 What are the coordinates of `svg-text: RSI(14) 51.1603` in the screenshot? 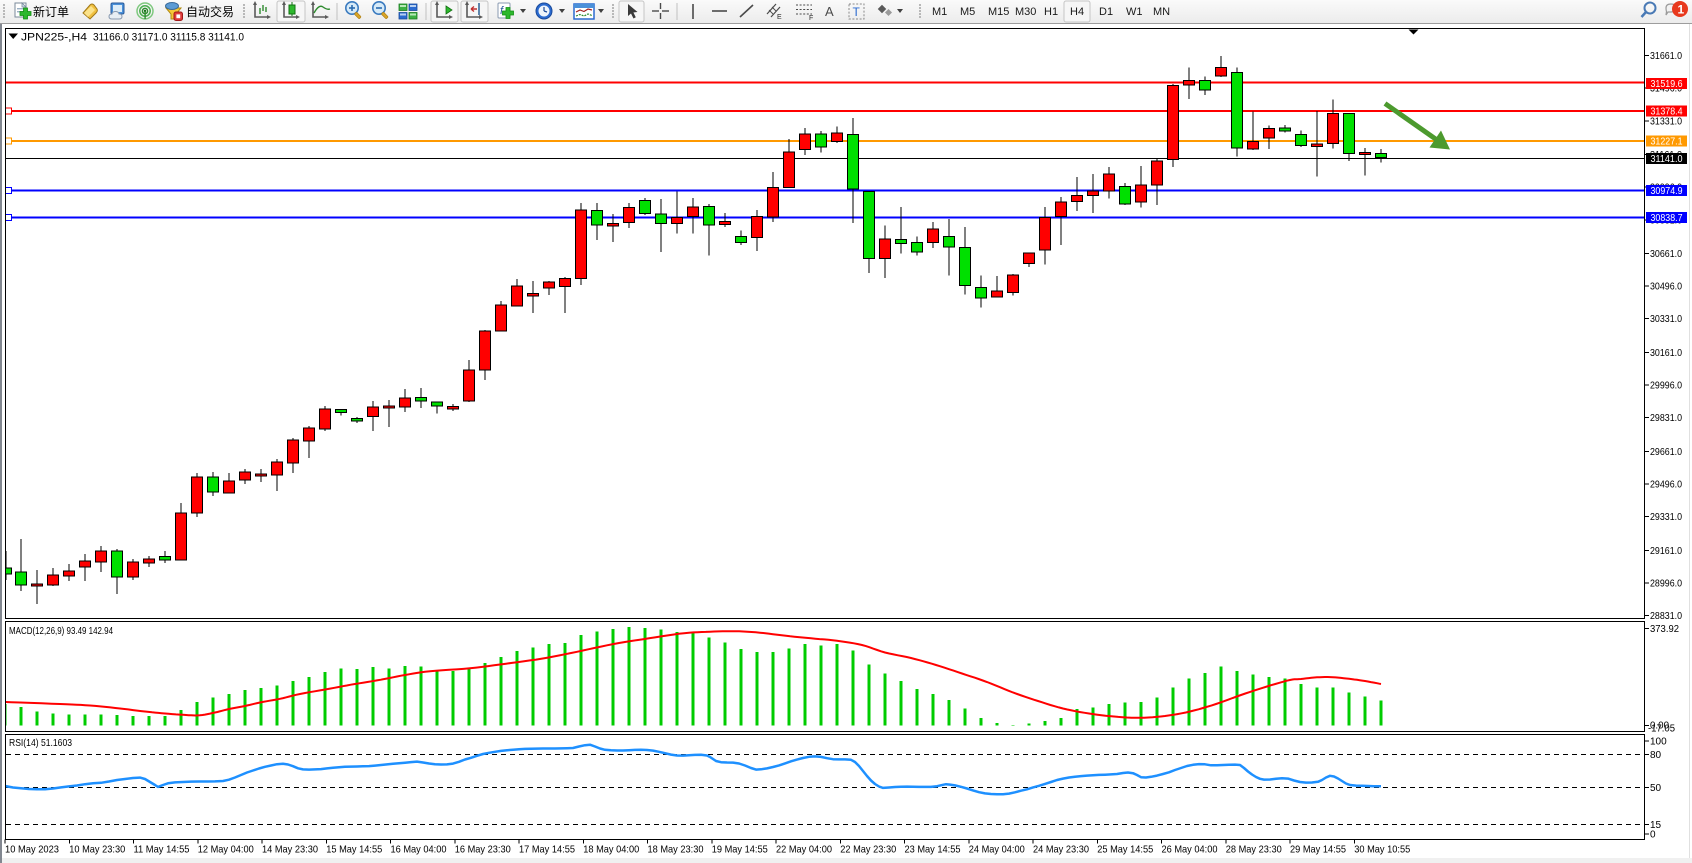 It's located at (40, 743).